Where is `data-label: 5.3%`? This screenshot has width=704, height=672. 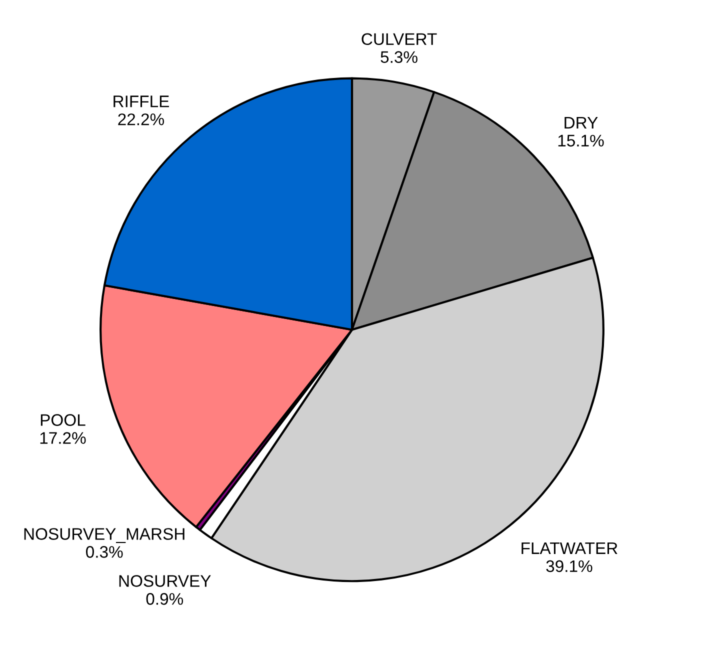
data-label: 5.3% is located at coordinates (399, 57).